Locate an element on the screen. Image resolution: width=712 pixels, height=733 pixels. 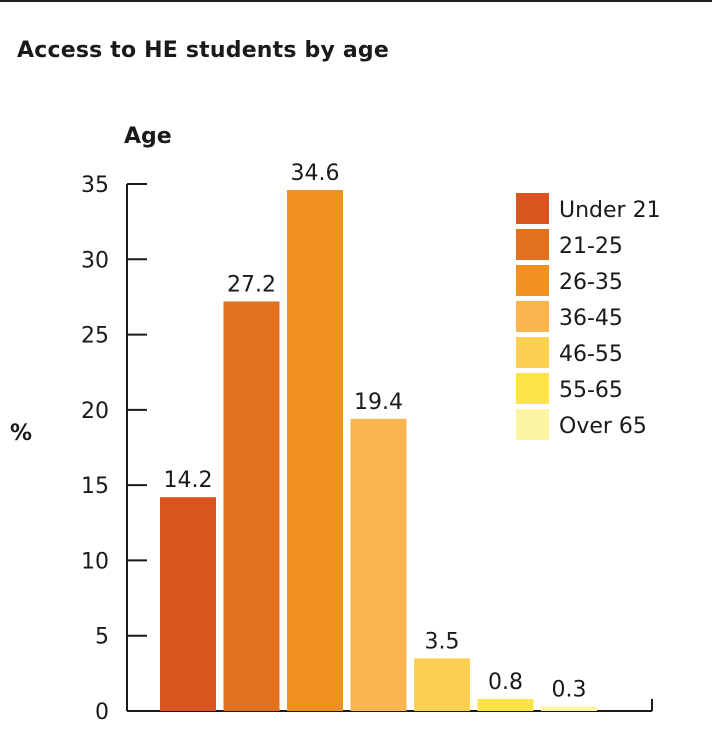
legend-label: 46-55 is located at coordinates (591, 354).